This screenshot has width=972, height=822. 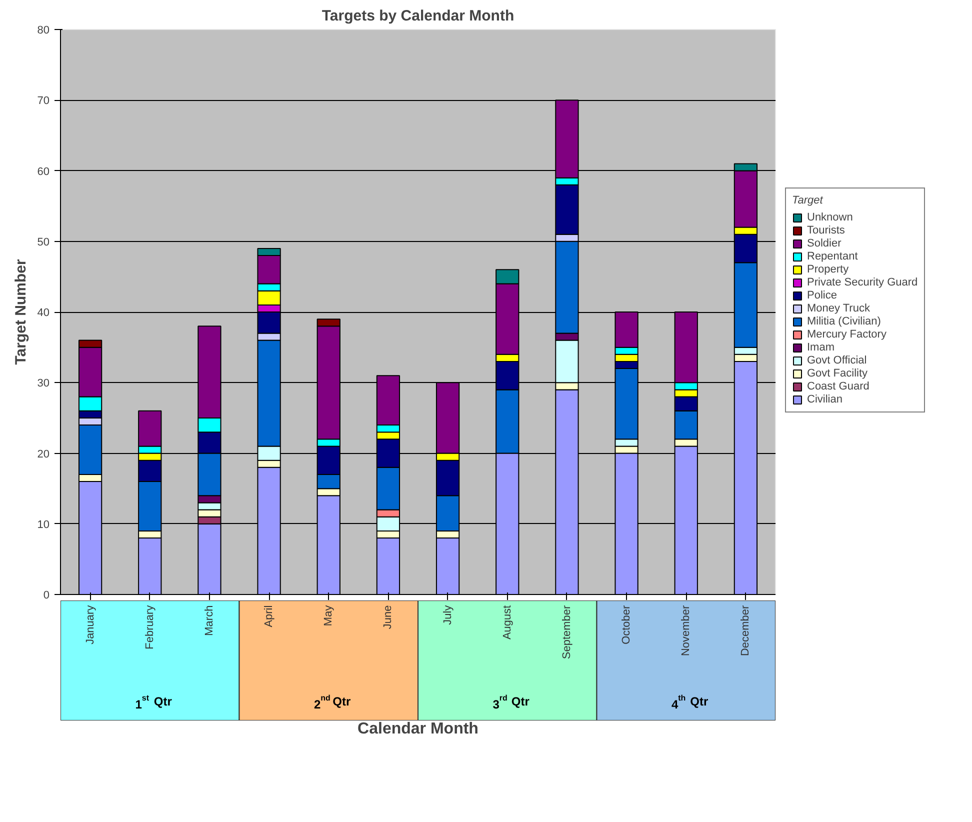 What do you see at coordinates (150, 627) in the screenshot?
I see `x-tick-label: February` at bounding box center [150, 627].